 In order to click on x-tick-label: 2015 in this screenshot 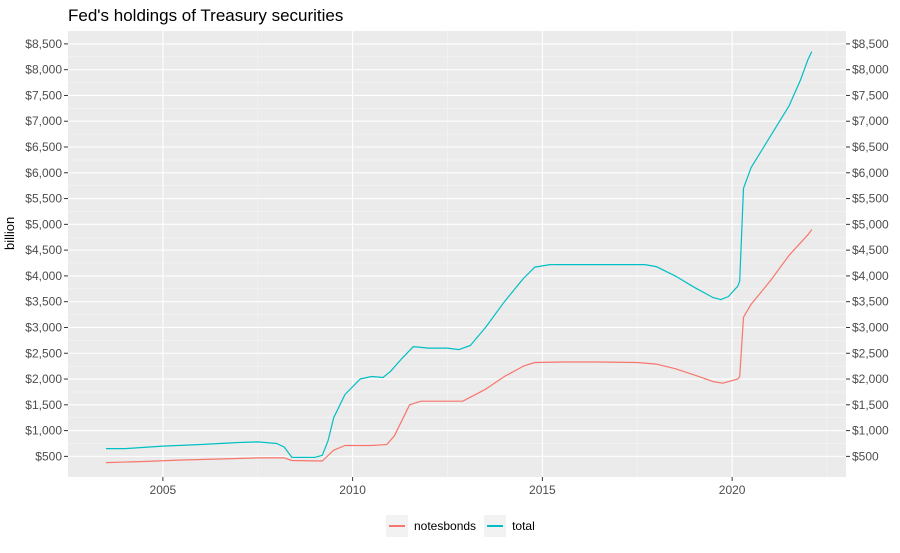, I will do `click(542, 490)`.